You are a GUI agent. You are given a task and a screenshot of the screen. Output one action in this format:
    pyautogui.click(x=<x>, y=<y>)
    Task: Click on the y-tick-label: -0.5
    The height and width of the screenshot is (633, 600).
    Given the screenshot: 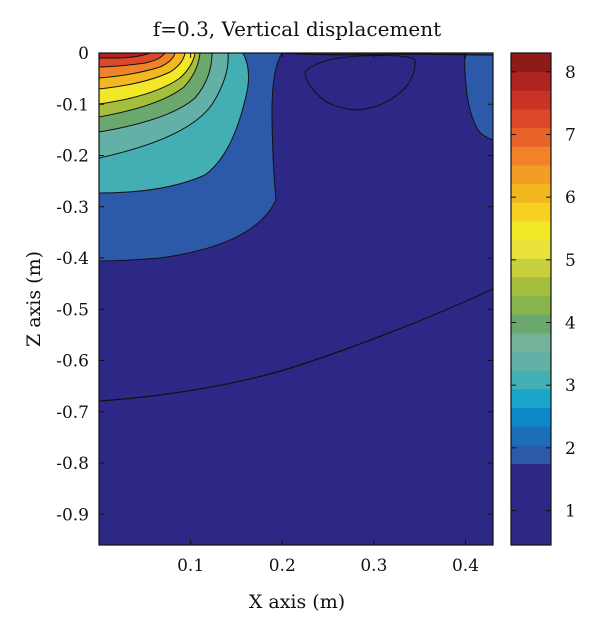 What is the action you would take?
    pyautogui.click(x=72, y=310)
    